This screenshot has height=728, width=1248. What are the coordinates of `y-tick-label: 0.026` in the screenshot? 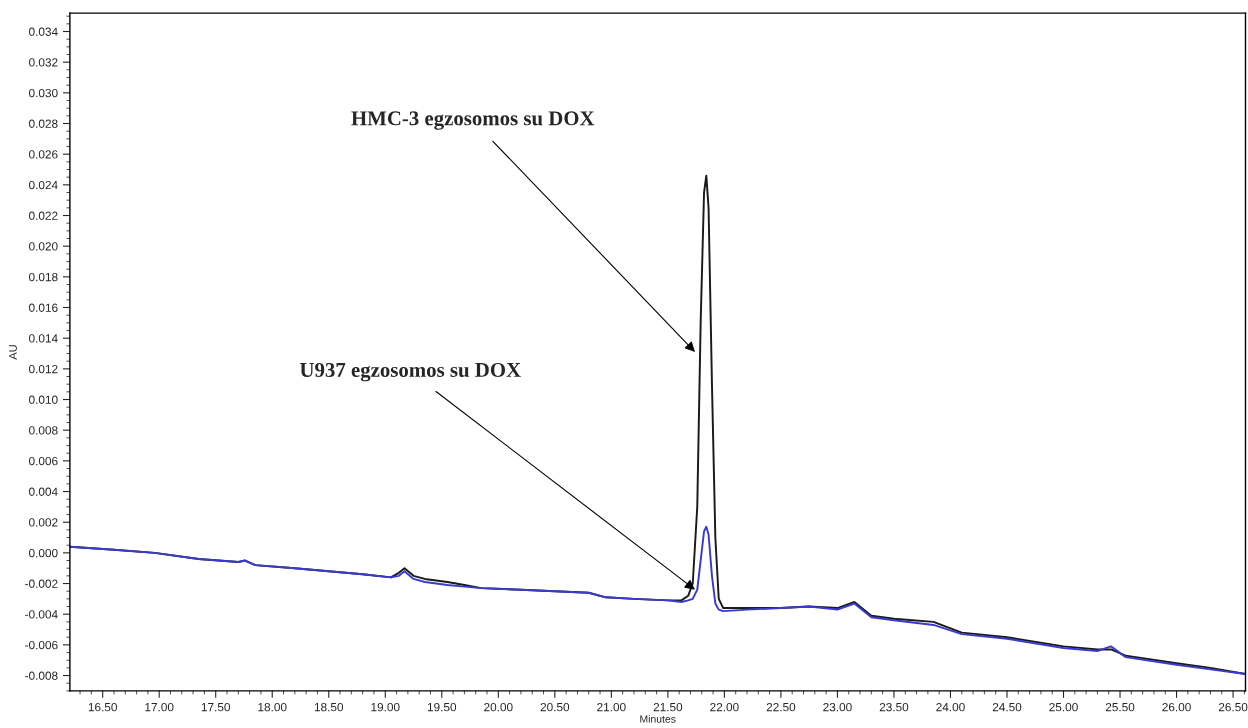 It's located at (43, 154).